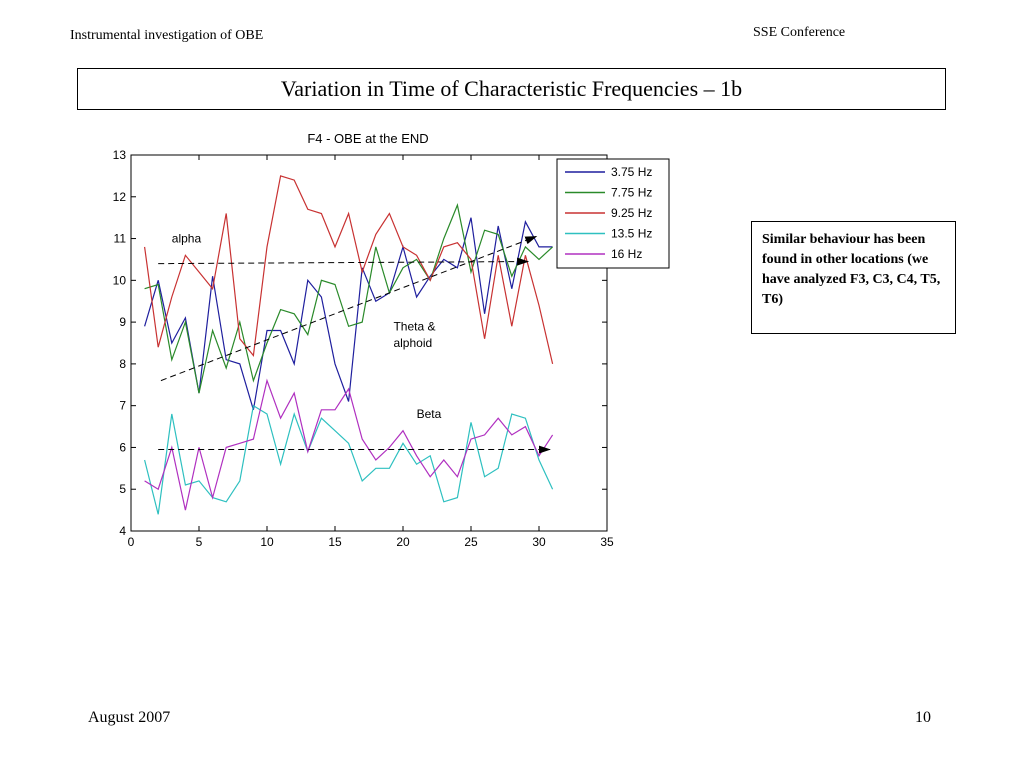 The image size is (1024, 768). What do you see at coordinates (187, 239) in the screenshot?
I see `annotation-label: alpha` at bounding box center [187, 239].